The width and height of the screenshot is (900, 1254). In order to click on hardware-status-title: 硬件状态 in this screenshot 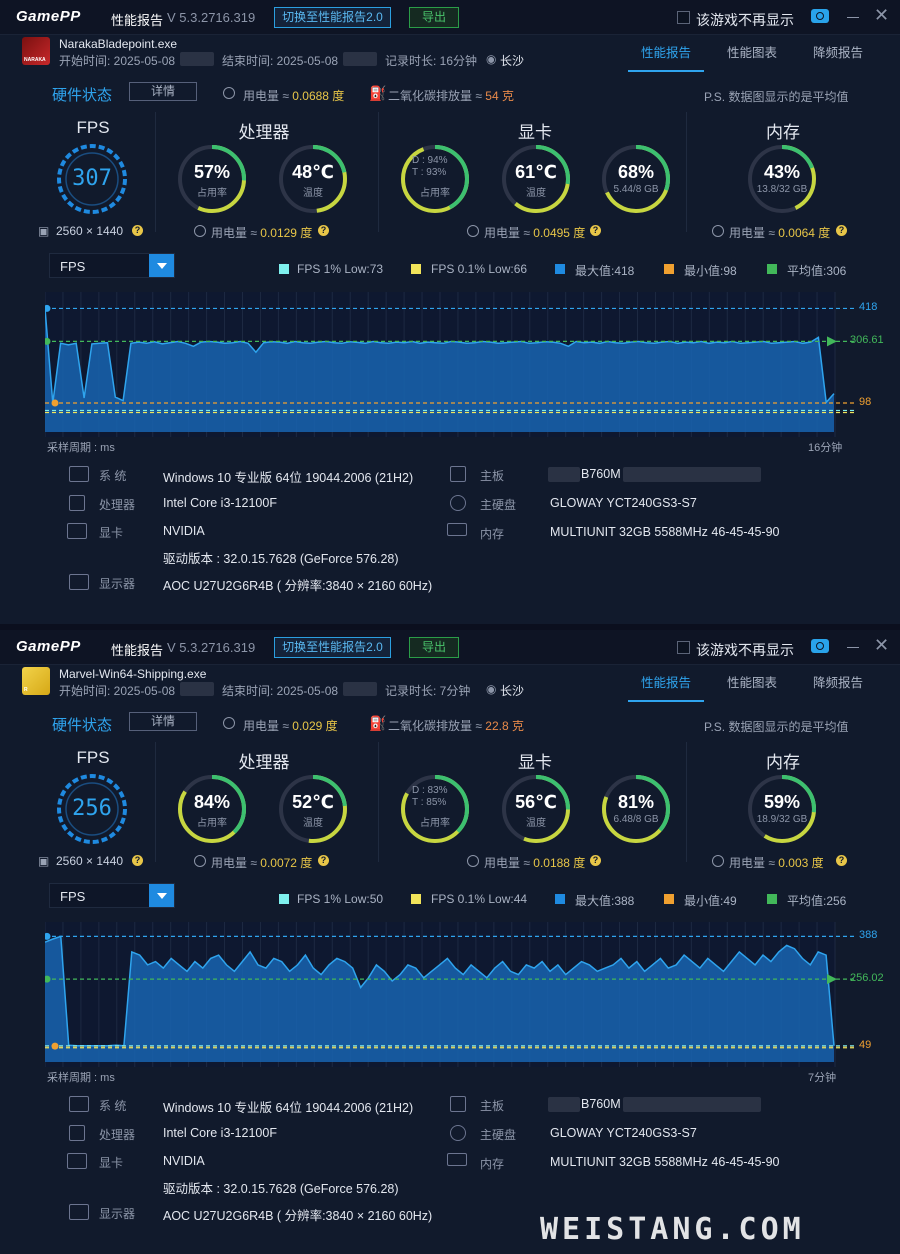, I will do `click(82, 95)`.